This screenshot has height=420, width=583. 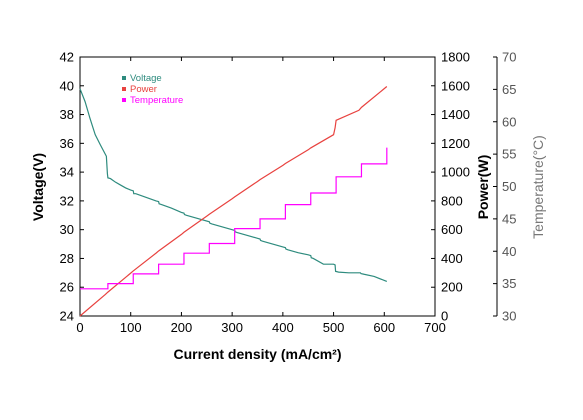 I want to click on temperature-axis-title: Temperature(°C), so click(x=538, y=187).